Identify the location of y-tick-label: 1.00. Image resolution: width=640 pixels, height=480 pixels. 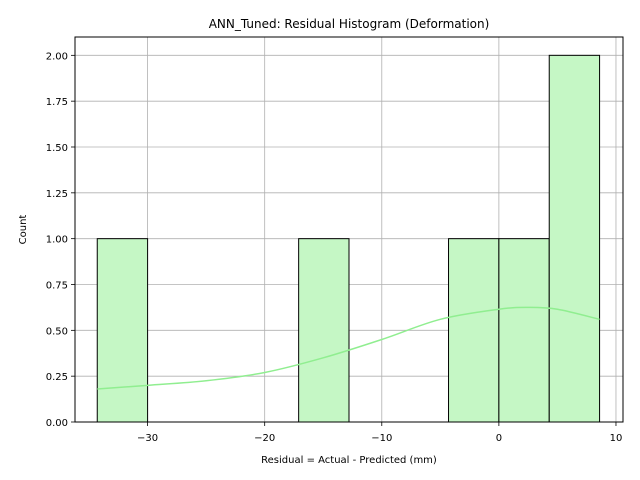
(57, 240).